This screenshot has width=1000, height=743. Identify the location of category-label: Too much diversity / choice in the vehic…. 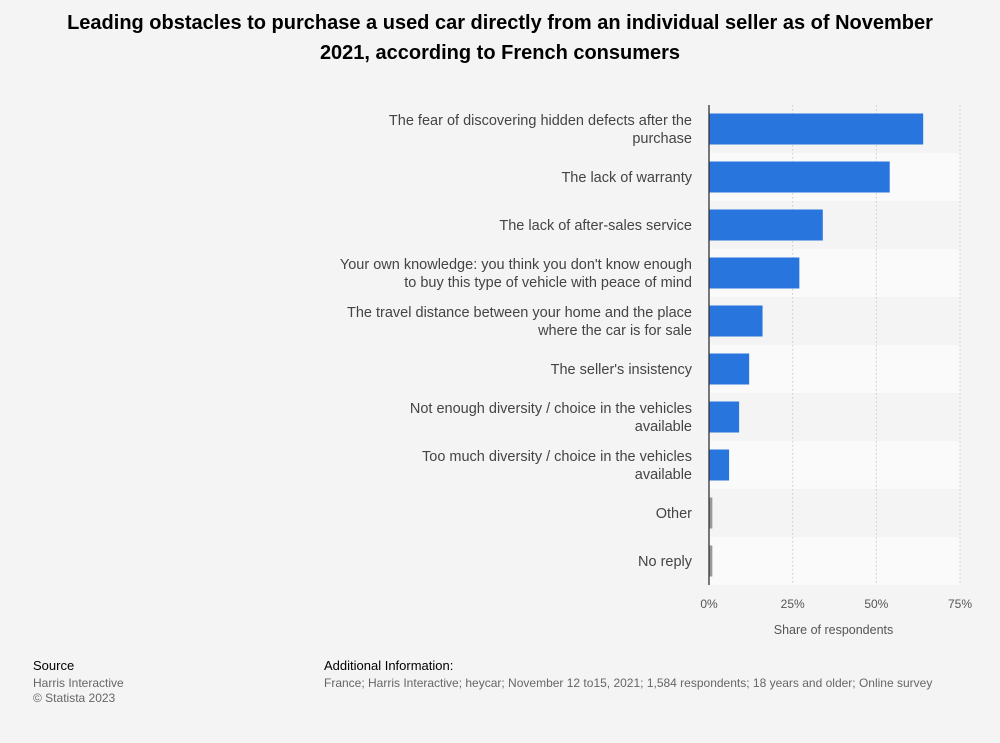
(557, 466).